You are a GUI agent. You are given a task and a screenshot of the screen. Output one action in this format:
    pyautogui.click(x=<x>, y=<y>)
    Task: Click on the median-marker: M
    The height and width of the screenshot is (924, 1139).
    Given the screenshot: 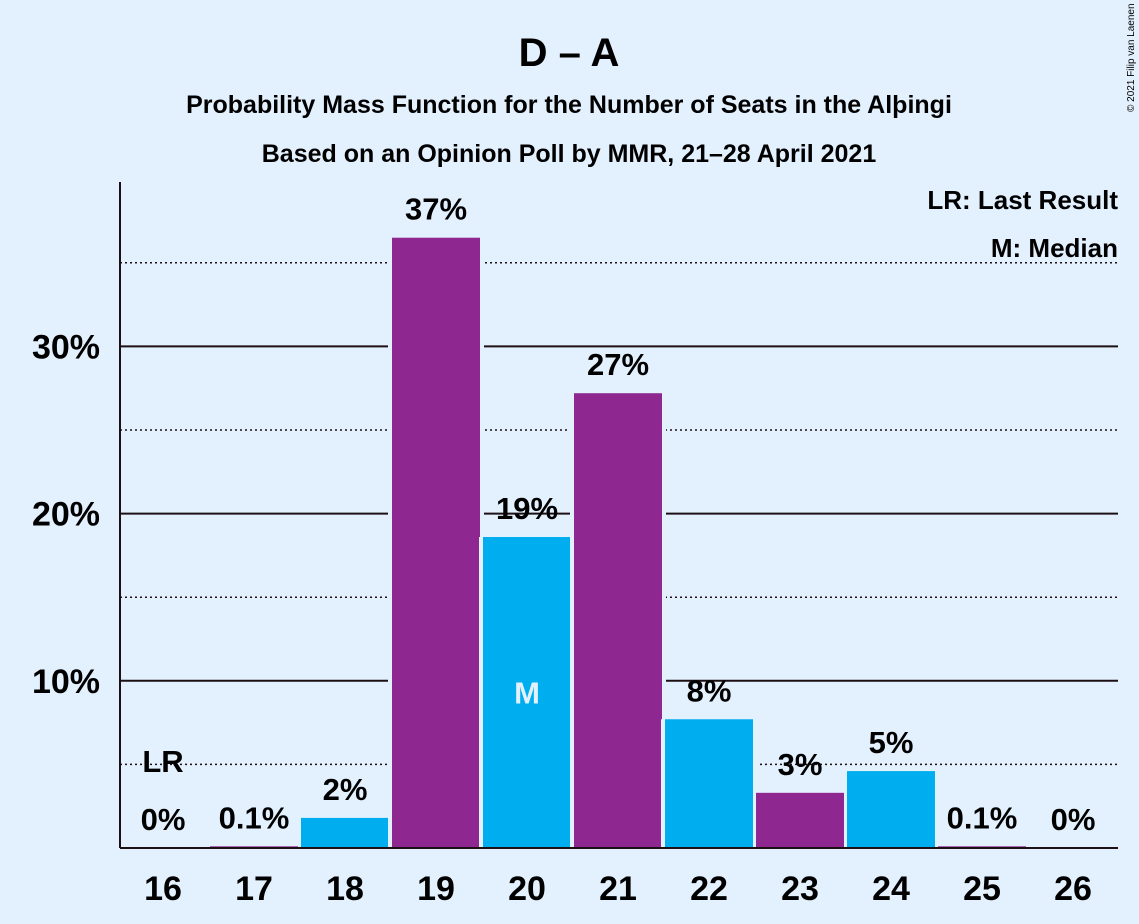 What is the action you would take?
    pyautogui.click(x=527, y=693)
    